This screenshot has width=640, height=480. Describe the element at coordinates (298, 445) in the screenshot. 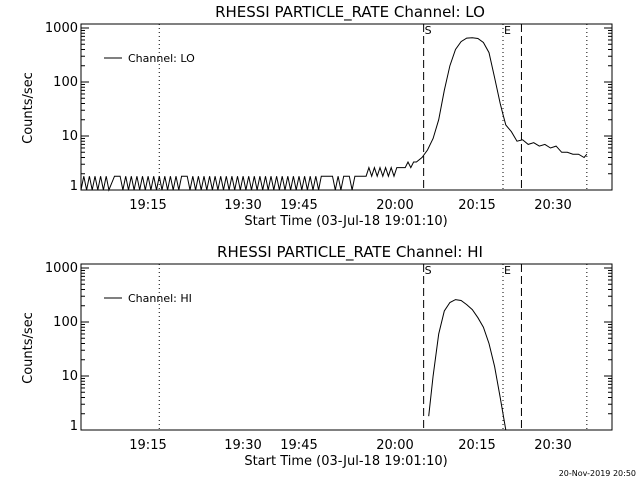

I see `x-tick-label-hi: 19:45` at that location.